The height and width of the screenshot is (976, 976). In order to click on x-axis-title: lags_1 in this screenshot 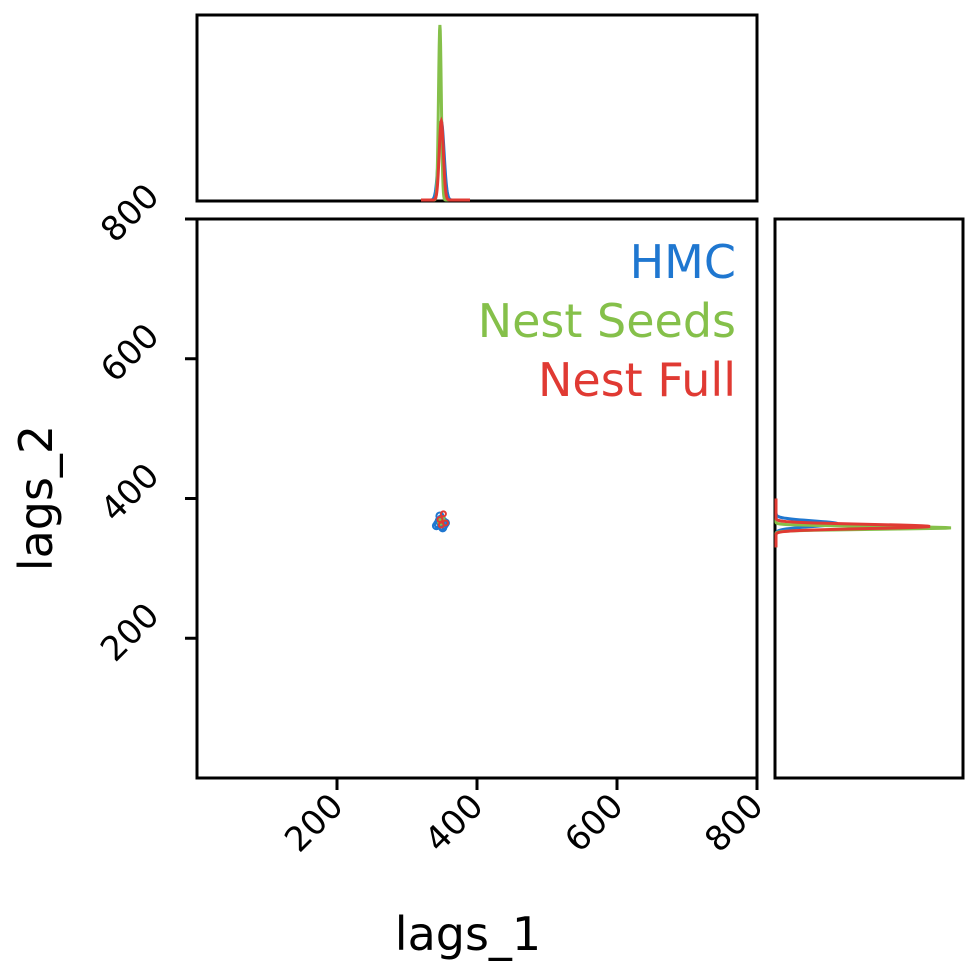, I will do `click(468, 934)`.